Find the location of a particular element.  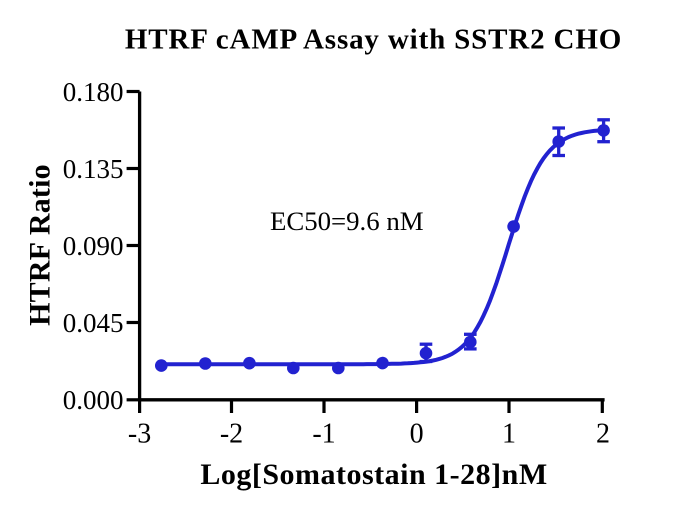

svg-text: 0.135 is located at coordinates (93, 169).